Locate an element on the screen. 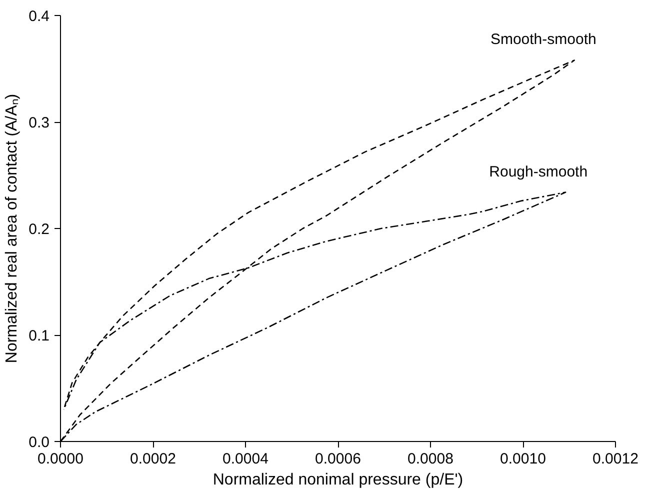 The height and width of the screenshot is (491, 655). series-label: Rough-smooth is located at coordinates (538, 171).